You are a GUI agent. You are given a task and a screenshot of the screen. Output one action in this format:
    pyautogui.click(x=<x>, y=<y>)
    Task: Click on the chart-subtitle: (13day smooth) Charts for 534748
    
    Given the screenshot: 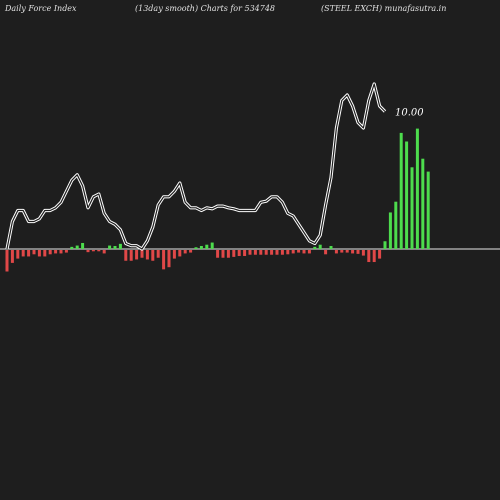 What is the action you would take?
    pyautogui.click(x=205, y=8)
    